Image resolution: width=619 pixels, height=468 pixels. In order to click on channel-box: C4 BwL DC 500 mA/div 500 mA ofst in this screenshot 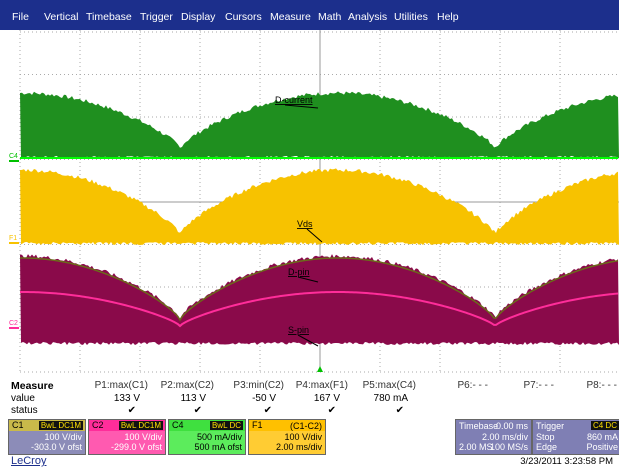, I will do `click(207, 437)`.